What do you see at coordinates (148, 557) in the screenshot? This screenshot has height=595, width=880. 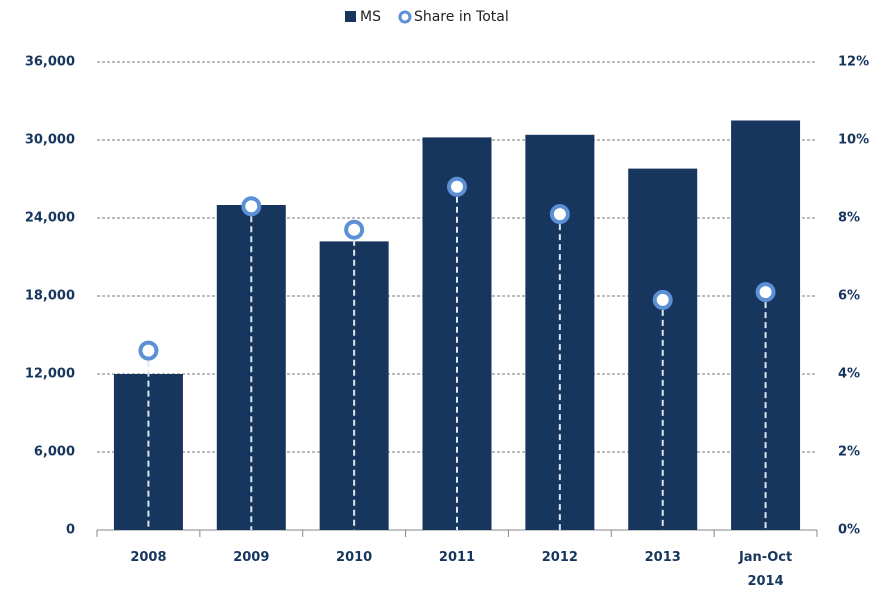 I see `x-tick-label: 2008` at bounding box center [148, 557].